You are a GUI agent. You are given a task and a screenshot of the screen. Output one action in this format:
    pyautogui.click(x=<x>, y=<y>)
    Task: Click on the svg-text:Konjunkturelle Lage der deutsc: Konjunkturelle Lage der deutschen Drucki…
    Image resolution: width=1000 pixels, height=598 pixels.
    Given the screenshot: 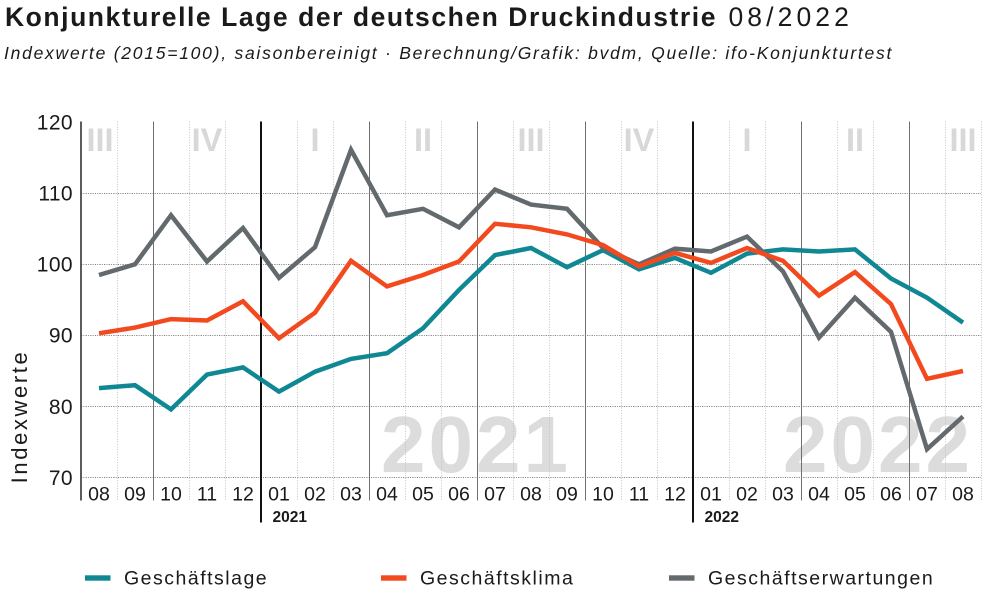 What is the action you would take?
    pyautogui.click(x=429, y=17)
    